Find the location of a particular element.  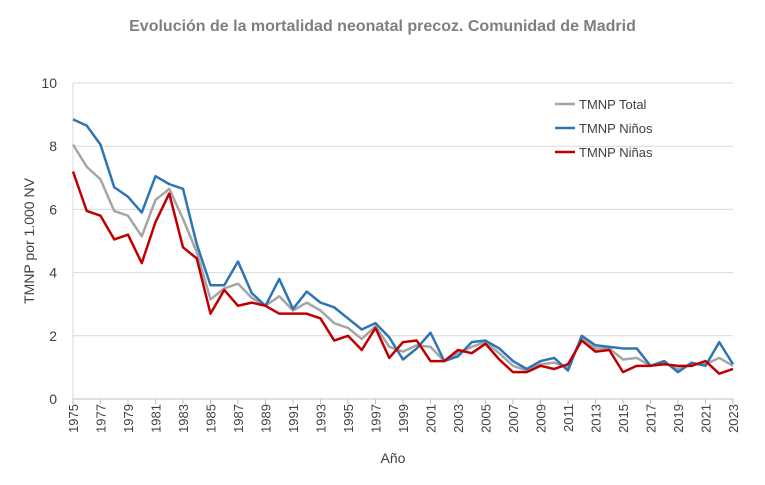

legend-label: TMNP Niños is located at coordinates (616, 128).